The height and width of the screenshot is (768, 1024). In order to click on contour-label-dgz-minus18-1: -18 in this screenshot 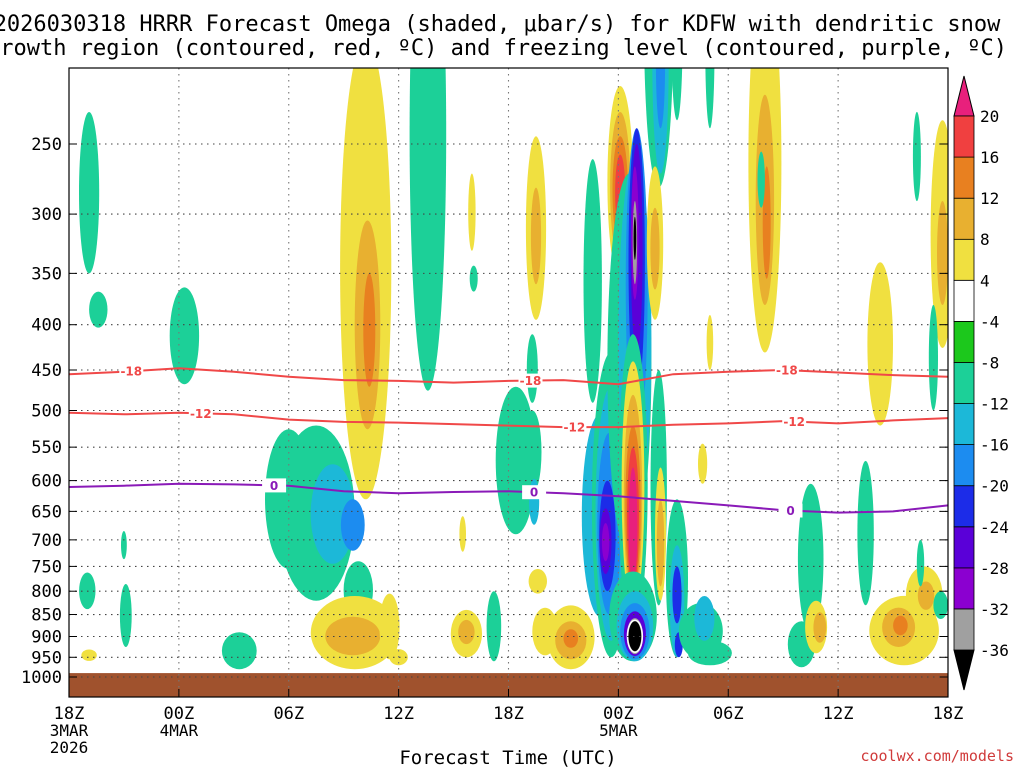, I will do `click(531, 381)`.